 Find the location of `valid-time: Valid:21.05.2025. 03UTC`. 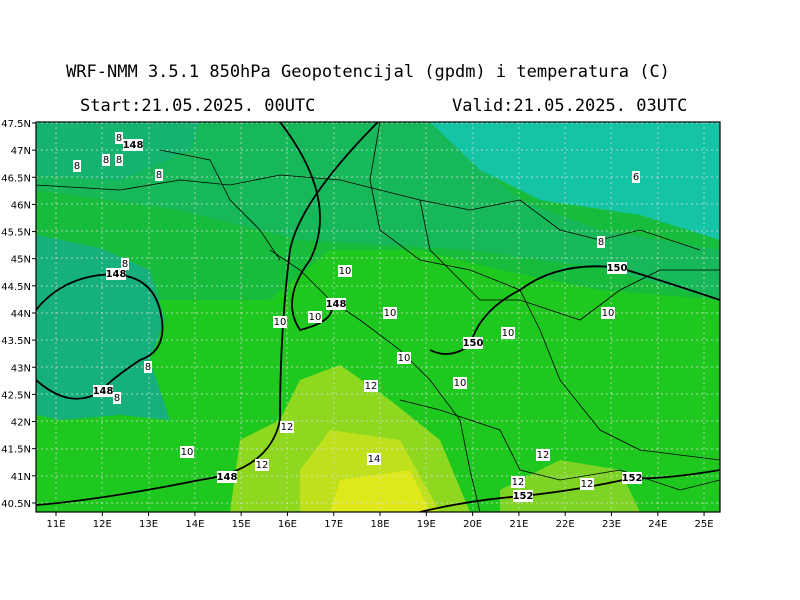

valid-time: Valid:21.05.2025. 03UTC is located at coordinates (569, 106).